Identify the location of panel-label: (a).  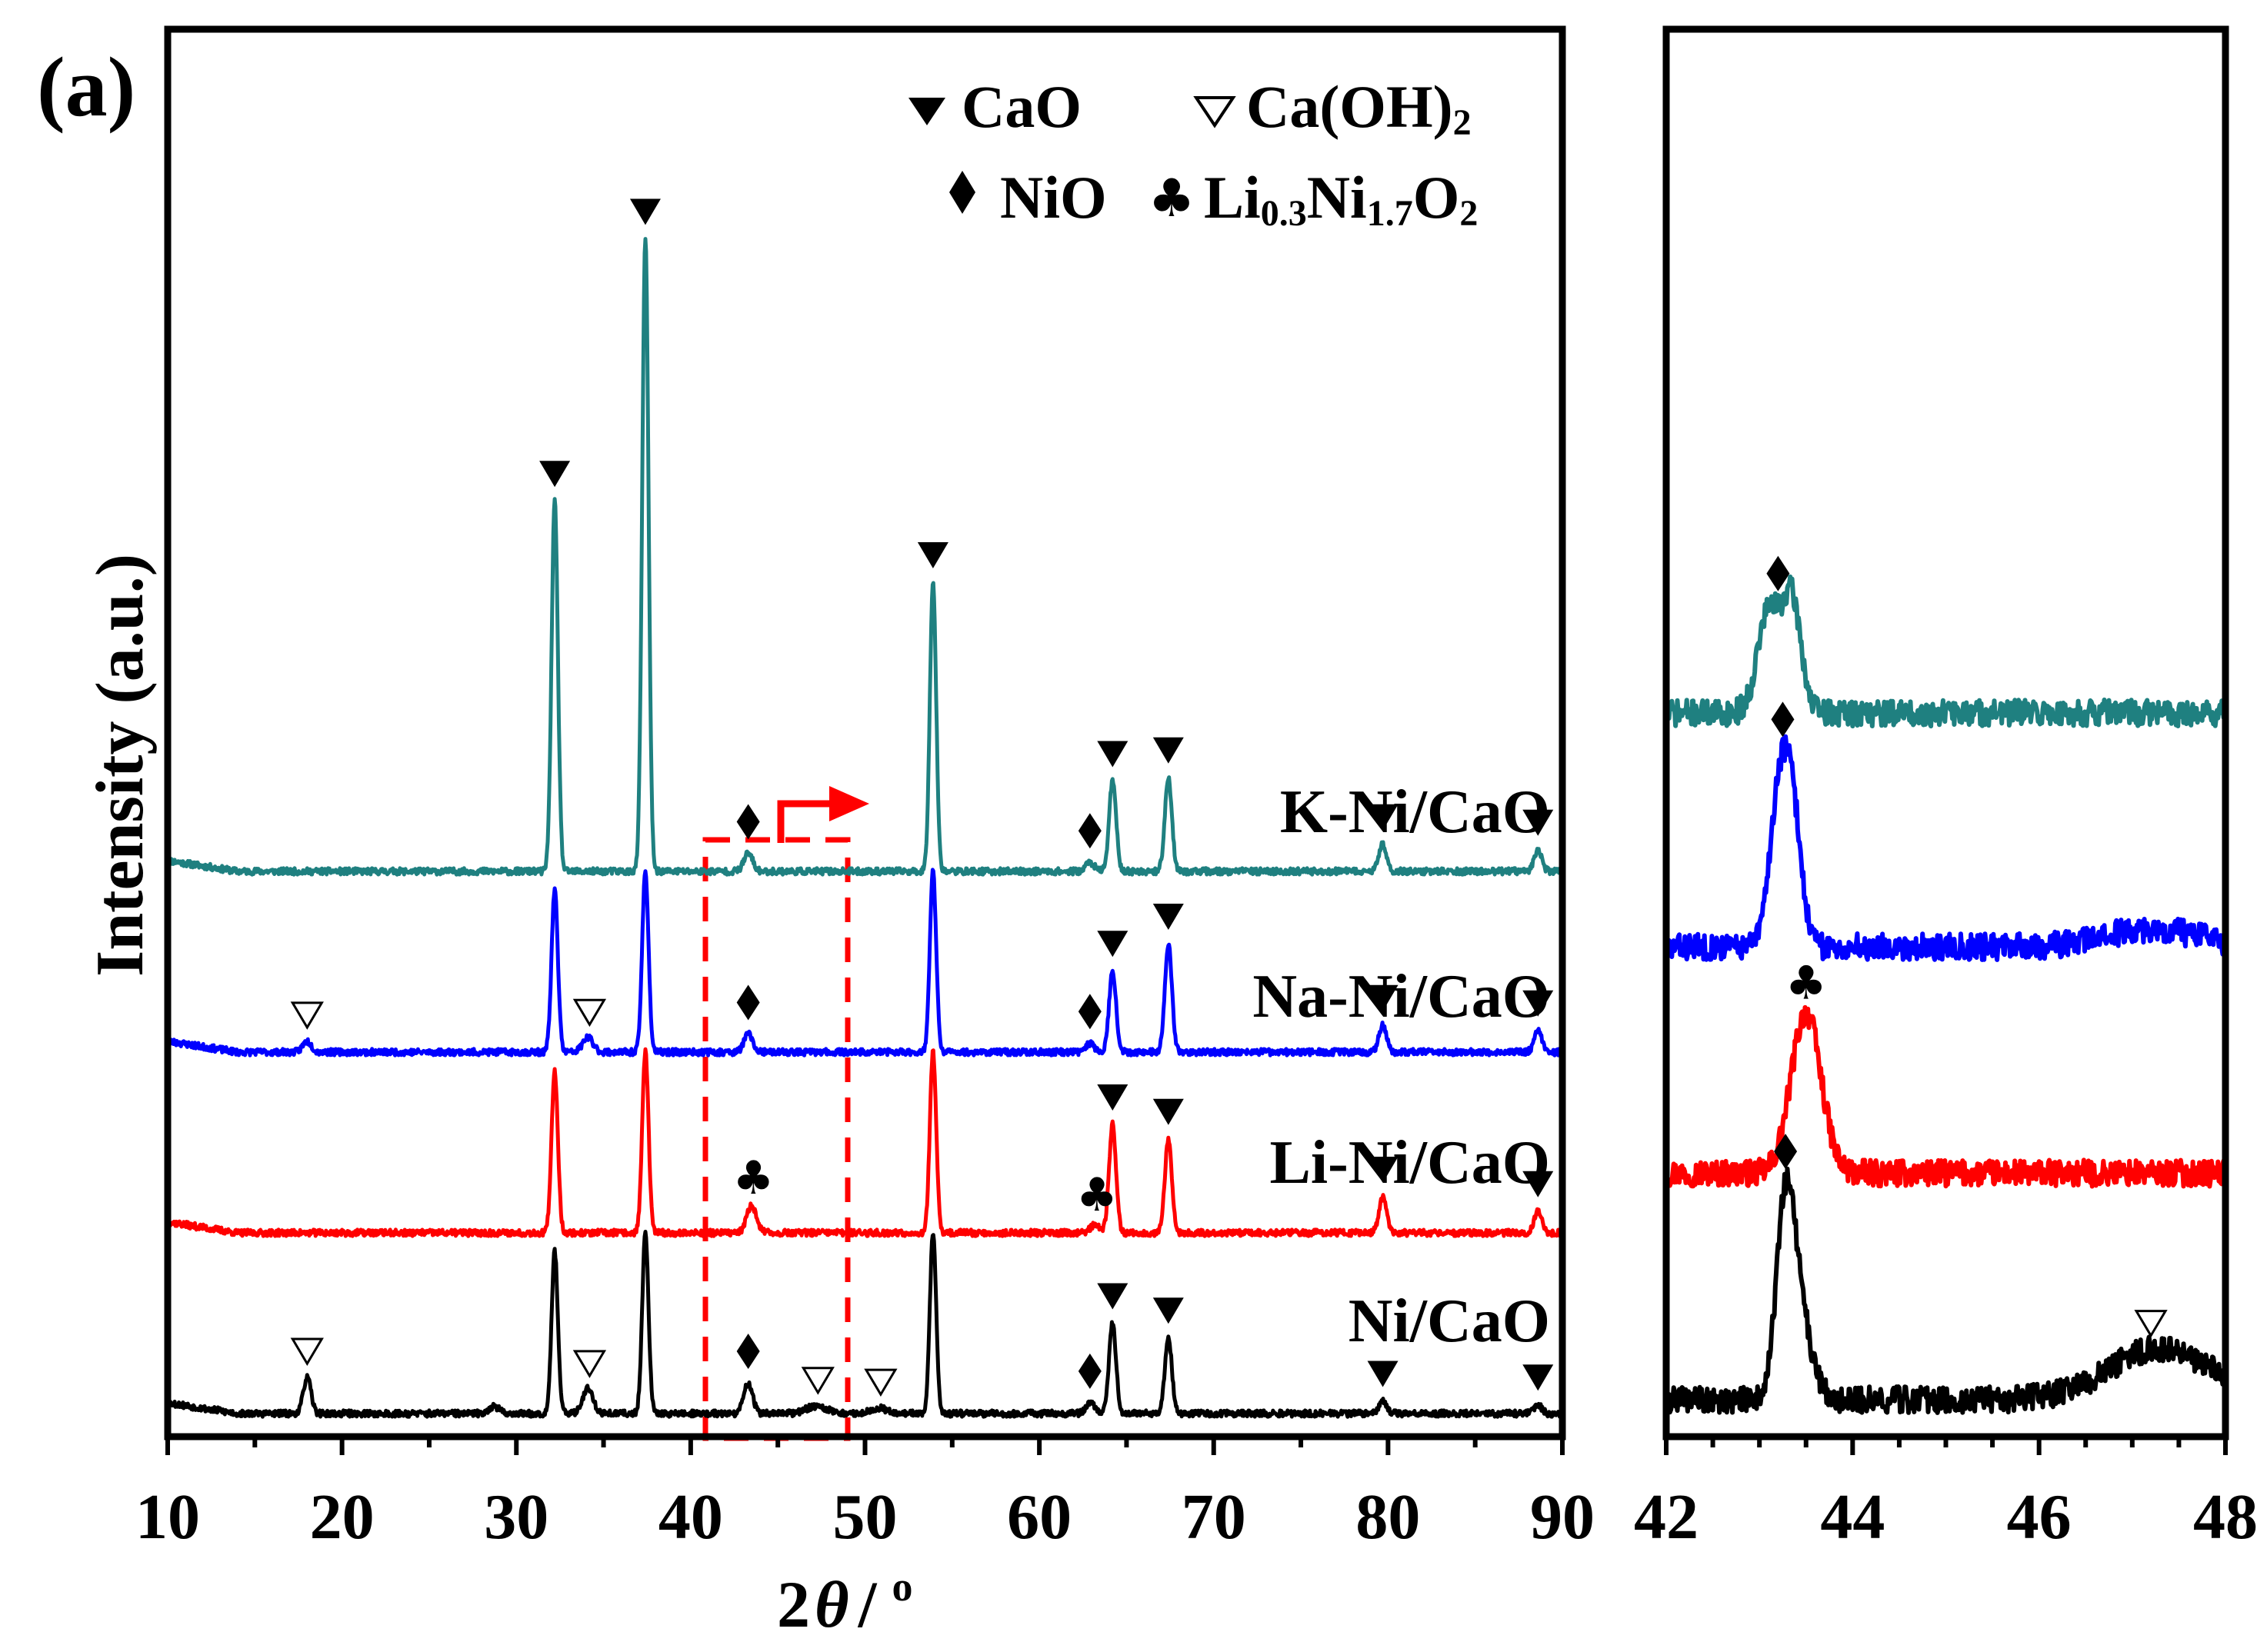
(86, 87).